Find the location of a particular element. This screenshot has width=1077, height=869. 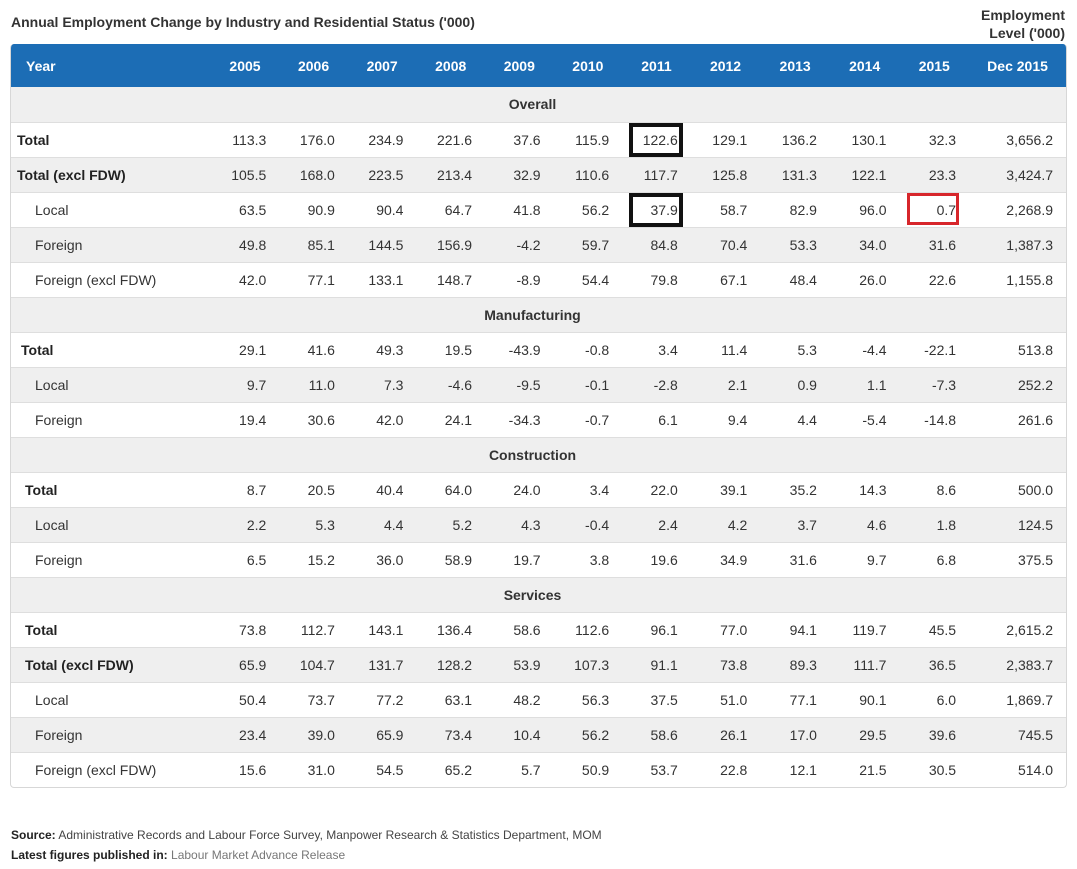

table-cell: 131.7 is located at coordinates (382, 664).